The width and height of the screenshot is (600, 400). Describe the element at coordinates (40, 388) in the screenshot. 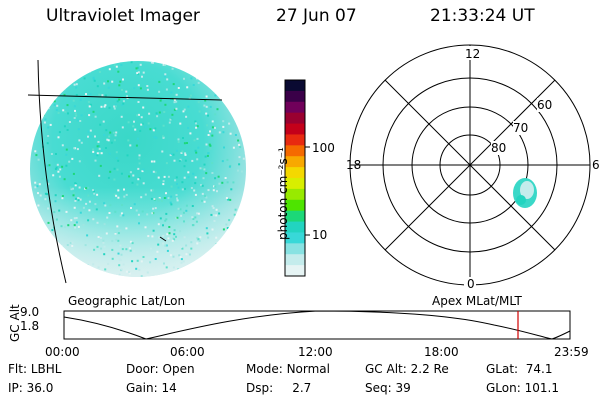

I see `ip-value: 36.0` at that location.